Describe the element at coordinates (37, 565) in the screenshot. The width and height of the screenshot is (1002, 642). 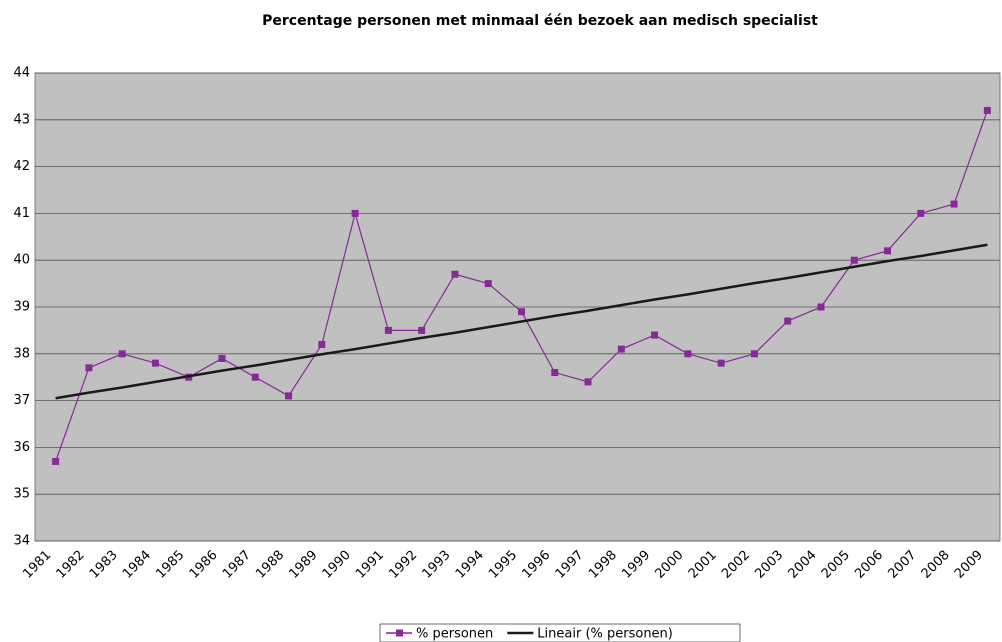
I see `x-tick-label: 1981` at that location.